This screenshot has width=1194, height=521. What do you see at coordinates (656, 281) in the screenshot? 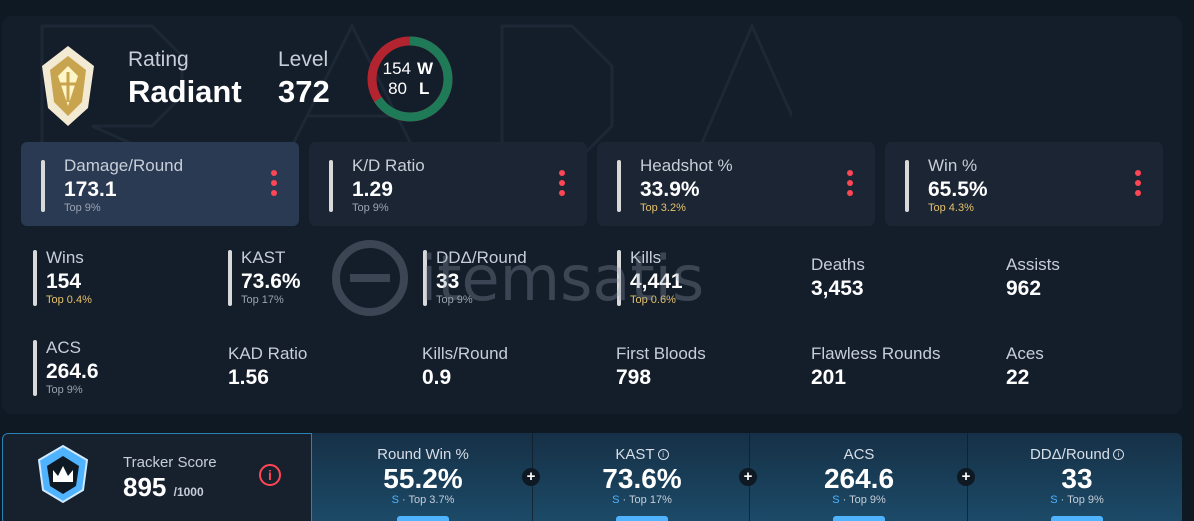
I see `stat-value: 4,441` at bounding box center [656, 281].